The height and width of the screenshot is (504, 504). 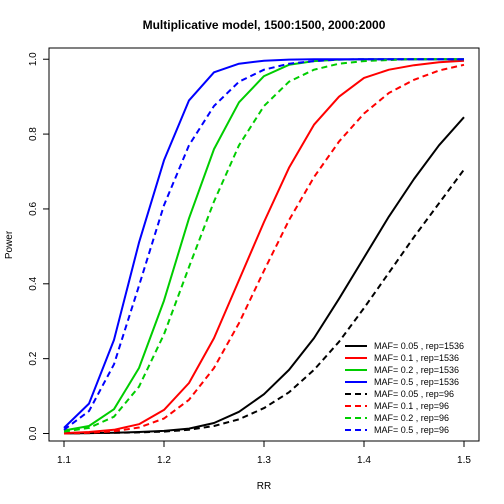 I want to click on y-axis-label: Power, so click(x=9, y=244).